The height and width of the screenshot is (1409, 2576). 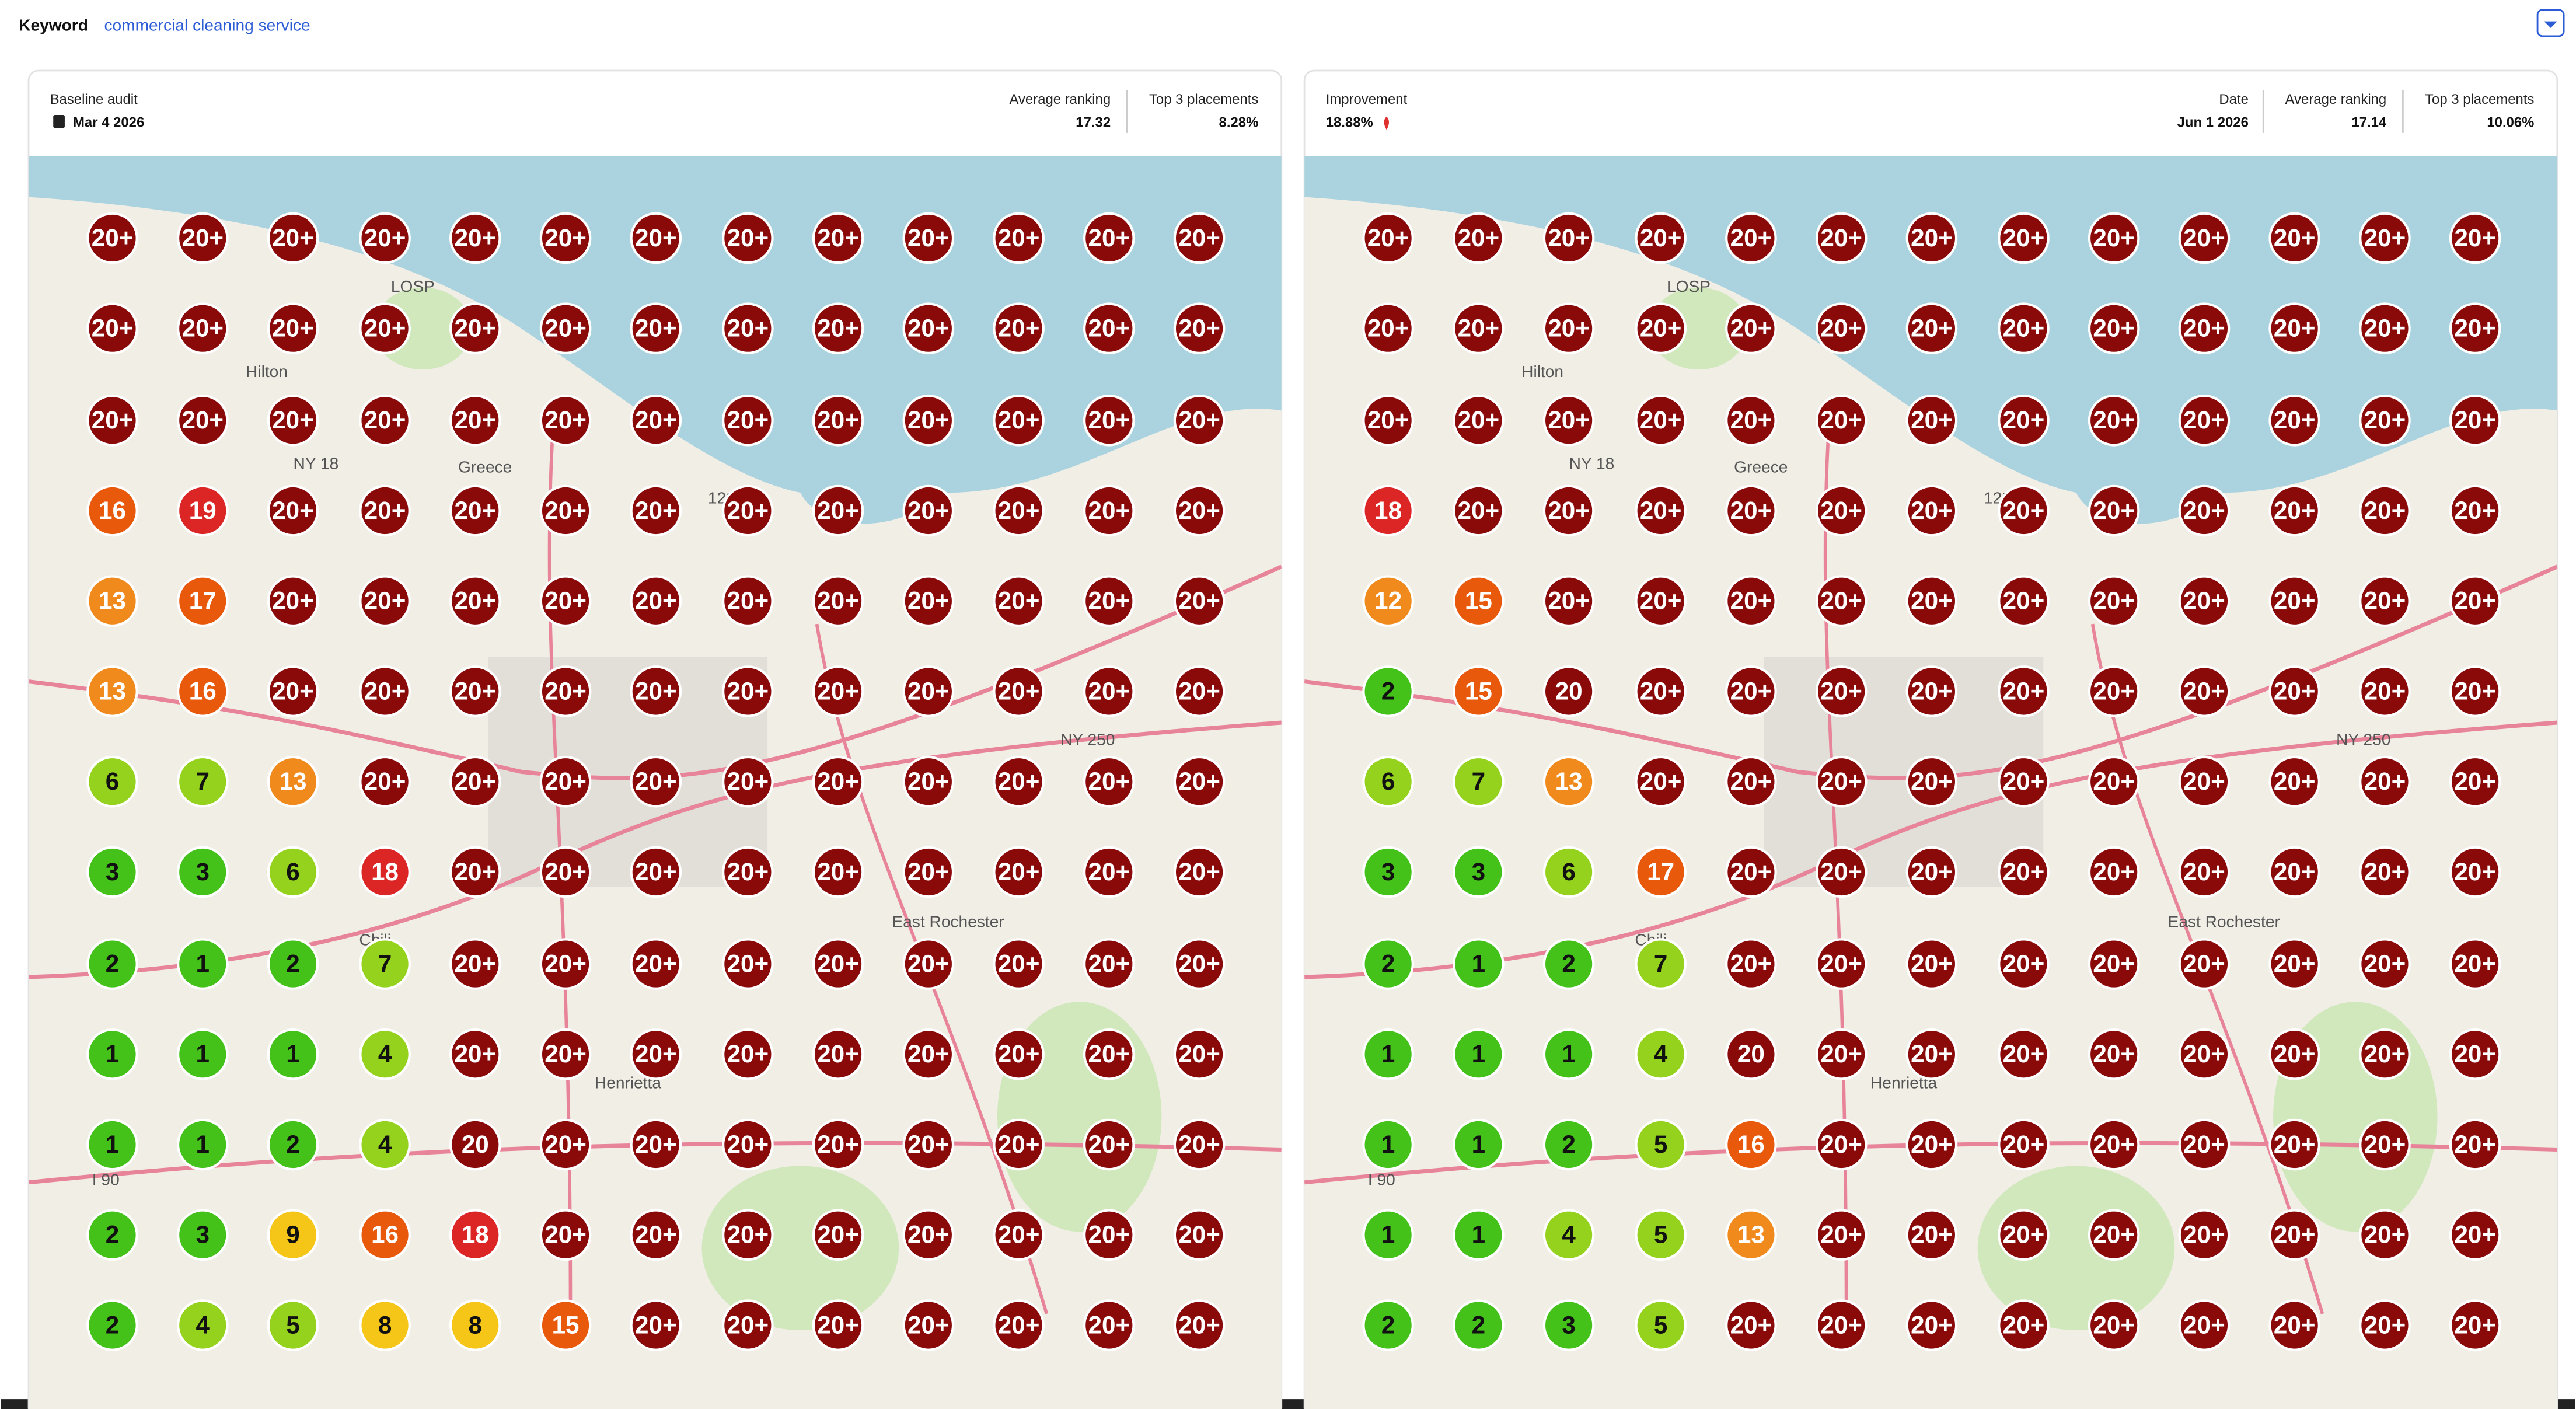 What do you see at coordinates (207, 25) in the screenshot?
I see `keyword-value: commercial cleaning service` at bounding box center [207, 25].